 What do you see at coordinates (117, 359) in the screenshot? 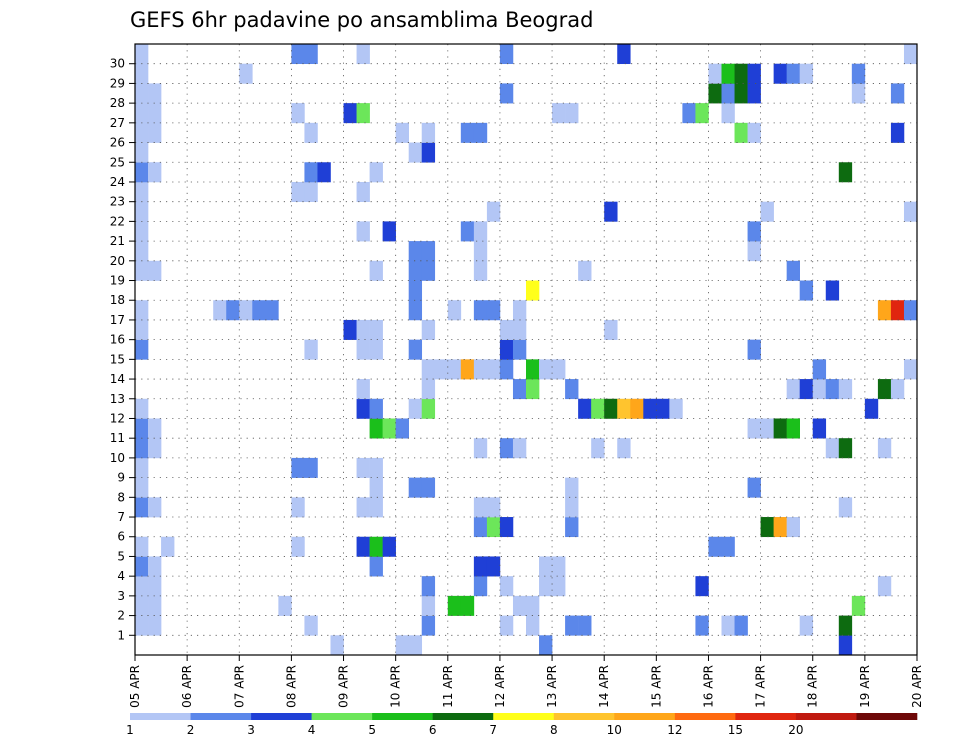
I see `y-tick-label: 15` at bounding box center [117, 359].